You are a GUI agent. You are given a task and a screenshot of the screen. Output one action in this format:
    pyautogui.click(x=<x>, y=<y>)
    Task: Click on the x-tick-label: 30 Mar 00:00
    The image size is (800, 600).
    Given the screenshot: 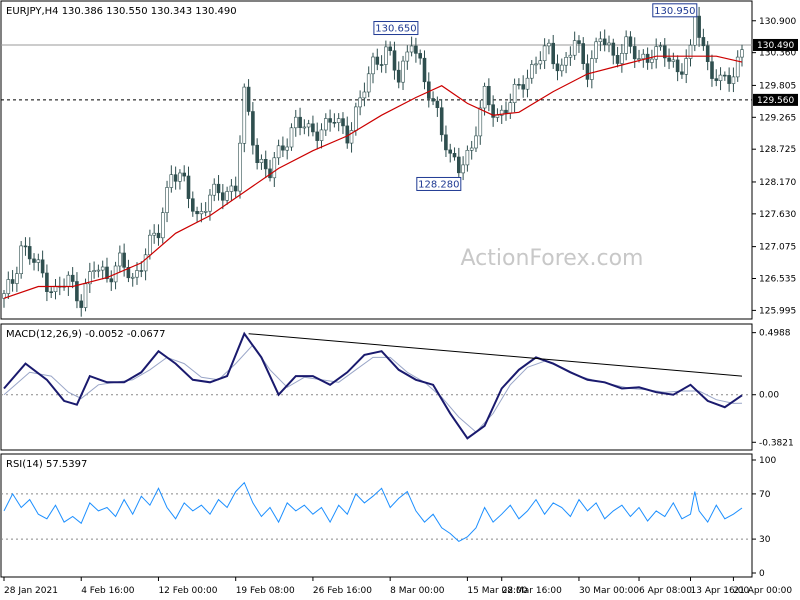 What is the action you would take?
    pyautogui.click(x=609, y=591)
    